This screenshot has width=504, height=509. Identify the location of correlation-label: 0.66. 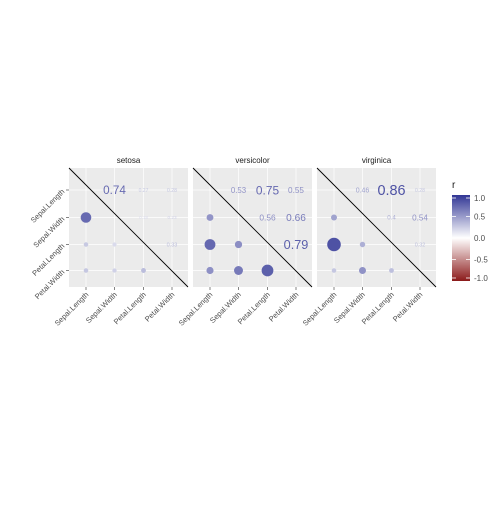
(296, 218).